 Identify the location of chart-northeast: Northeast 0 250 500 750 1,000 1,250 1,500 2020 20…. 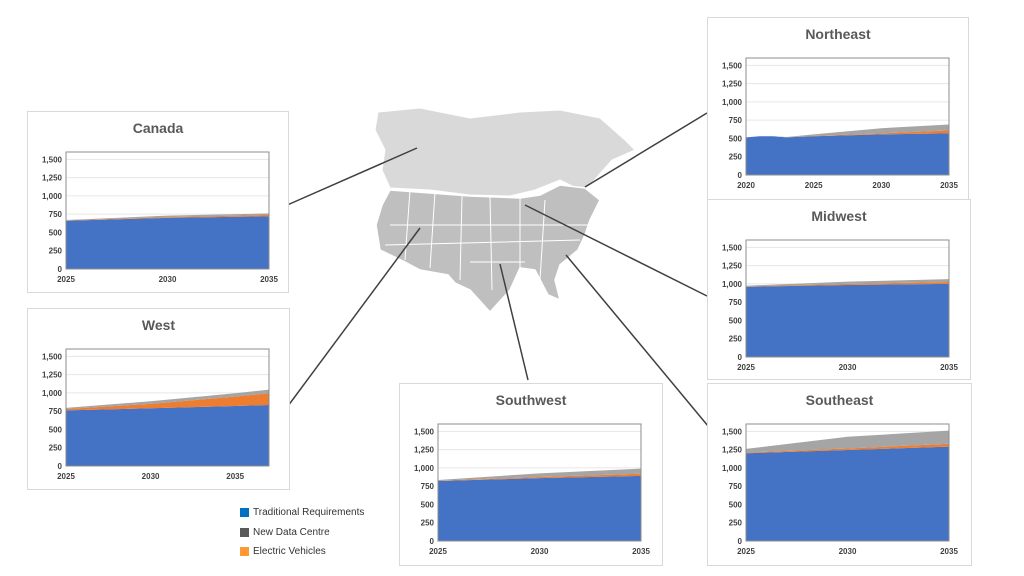
(838, 108).